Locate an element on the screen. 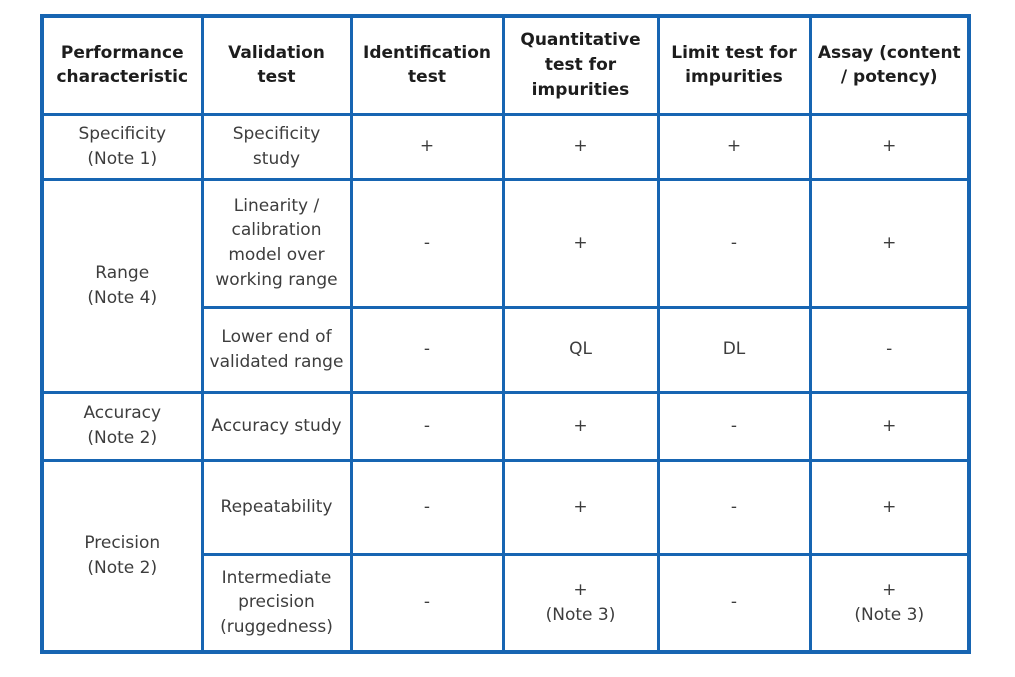 This screenshot has width=1015, height=677. cell-characteristic-range: Range (Note 4) is located at coordinates (122, 285).